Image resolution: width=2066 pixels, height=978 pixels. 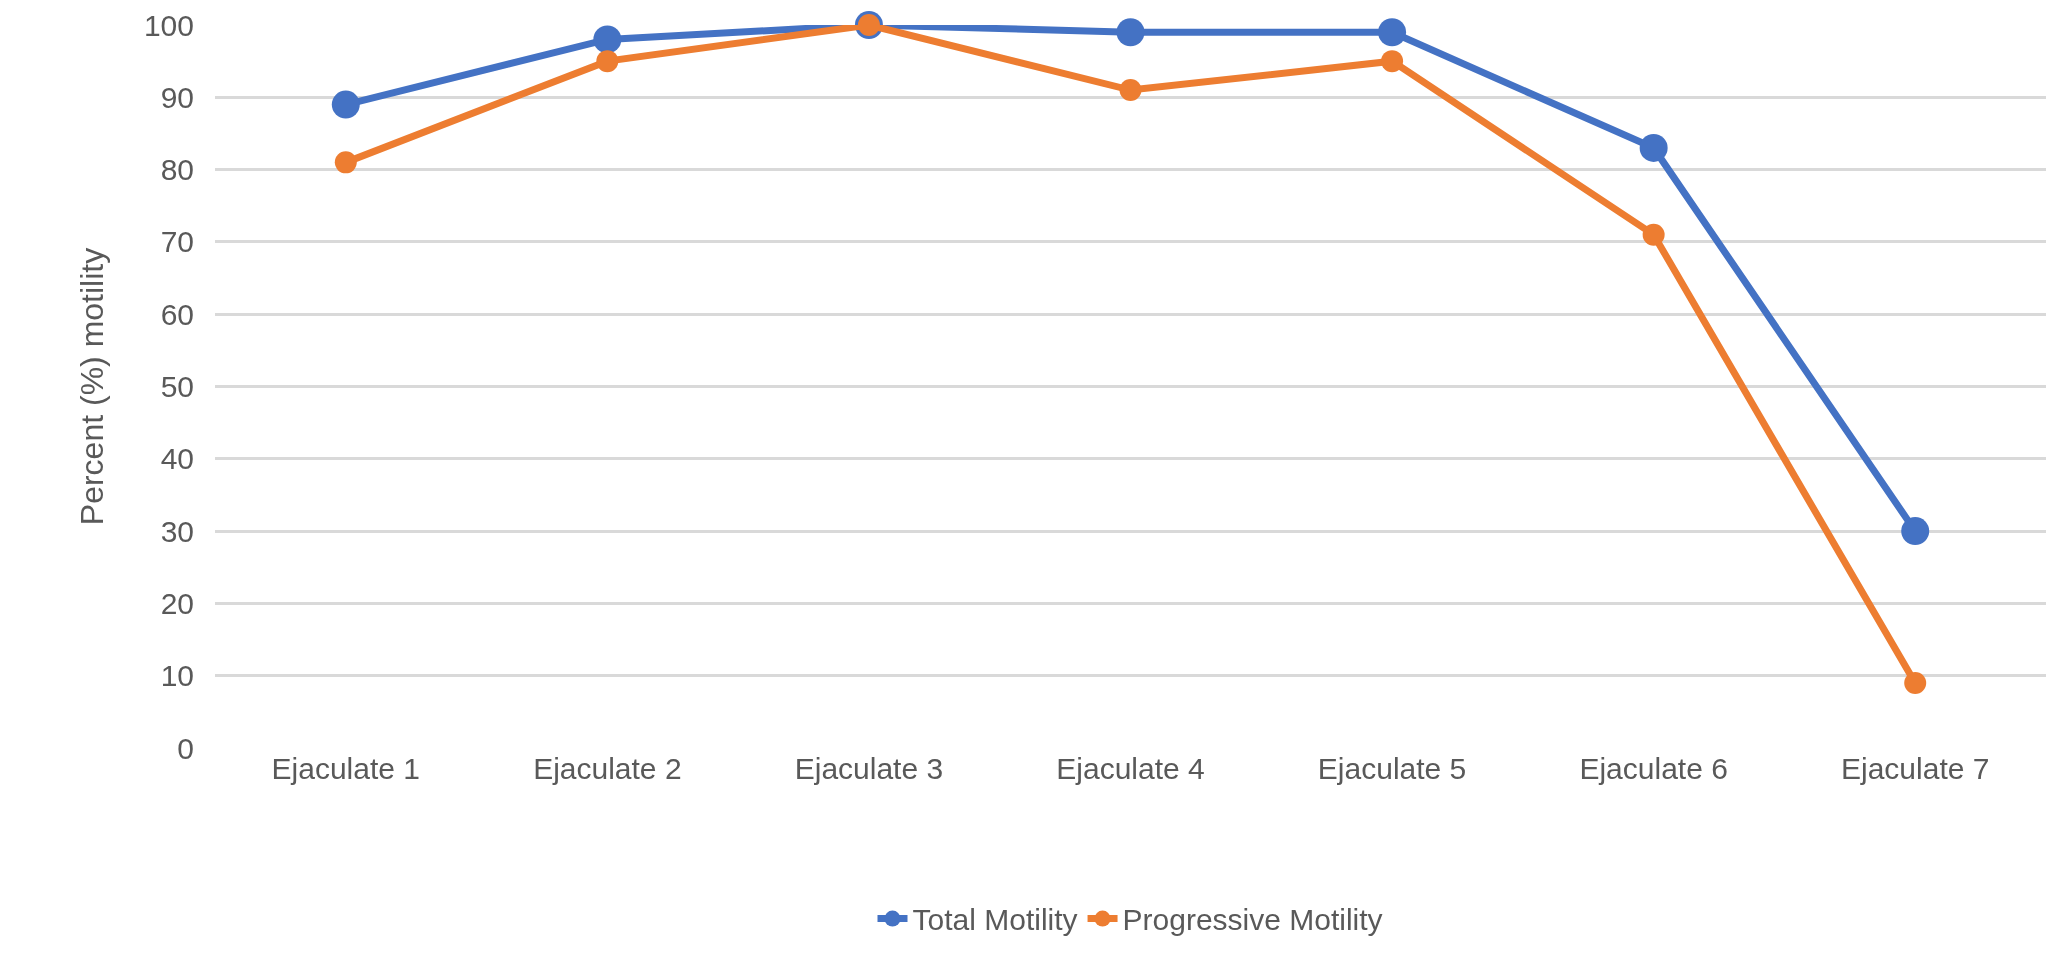 I want to click on y-tick-label: 0, so click(x=185, y=748).